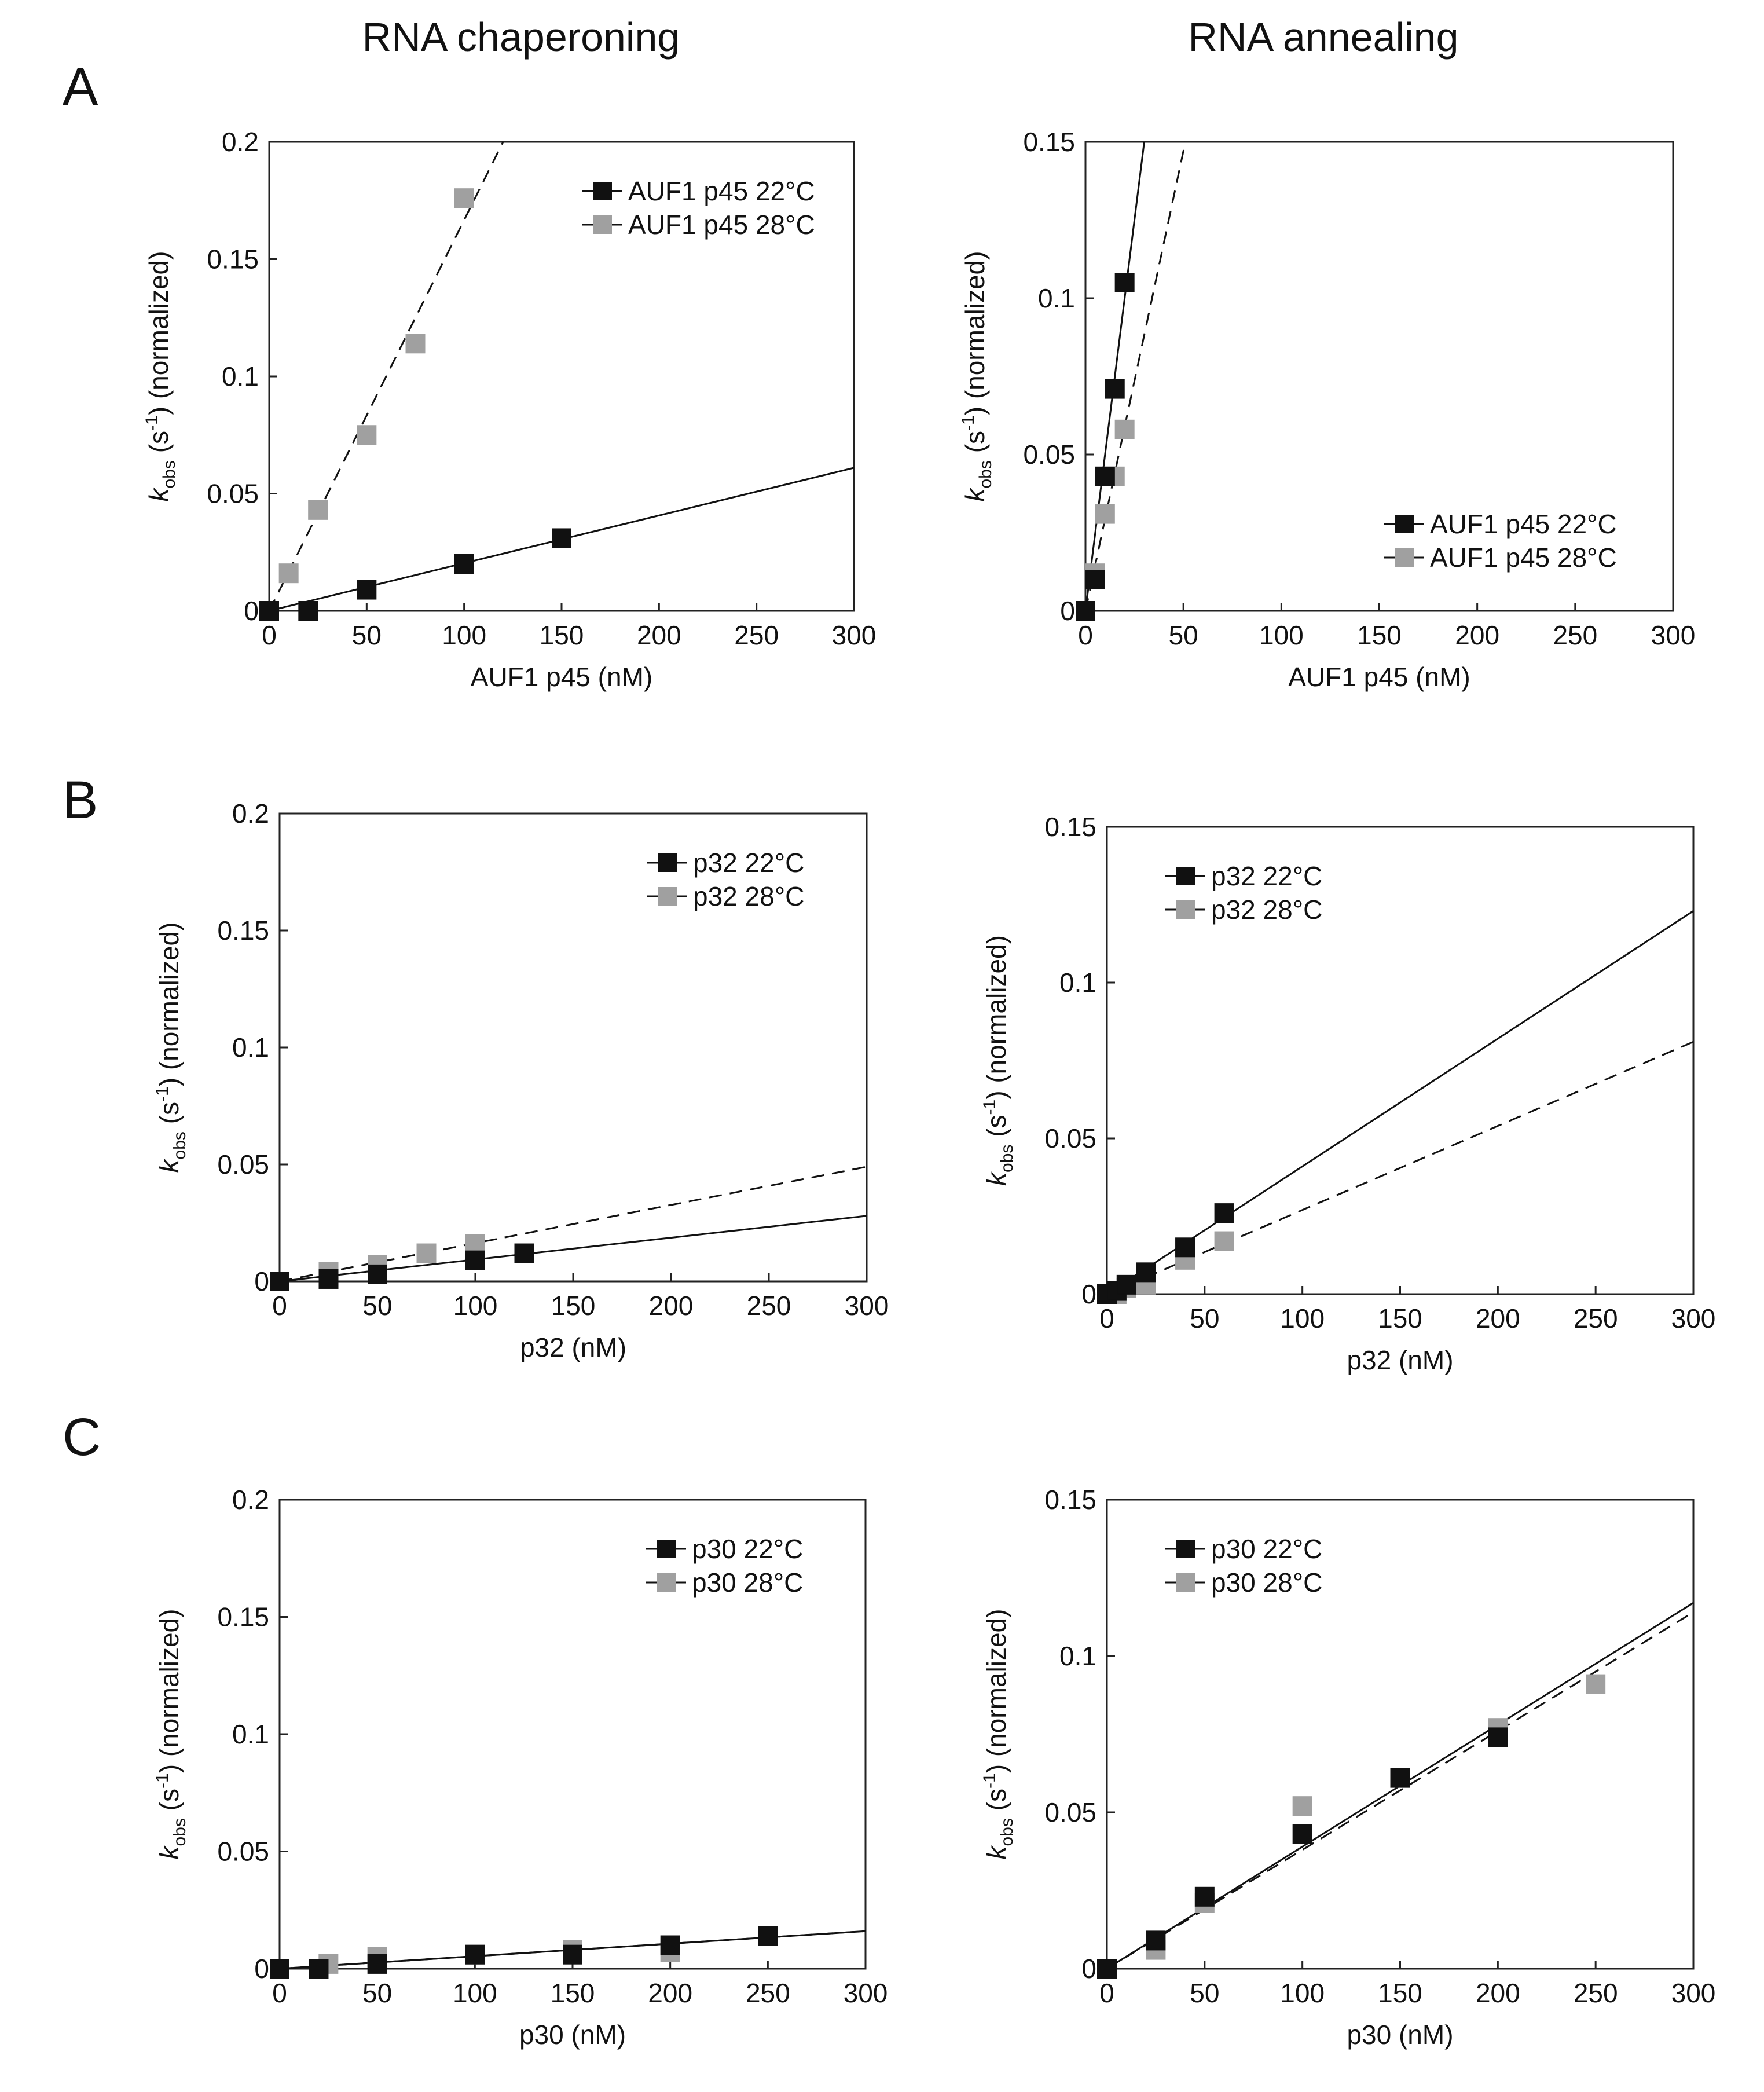 Image resolution: width=1764 pixels, height=2092 pixels. What do you see at coordinates (722, 191) in the screenshot?
I see `legend-label-22c: AUF1 p45 22°C` at bounding box center [722, 191].